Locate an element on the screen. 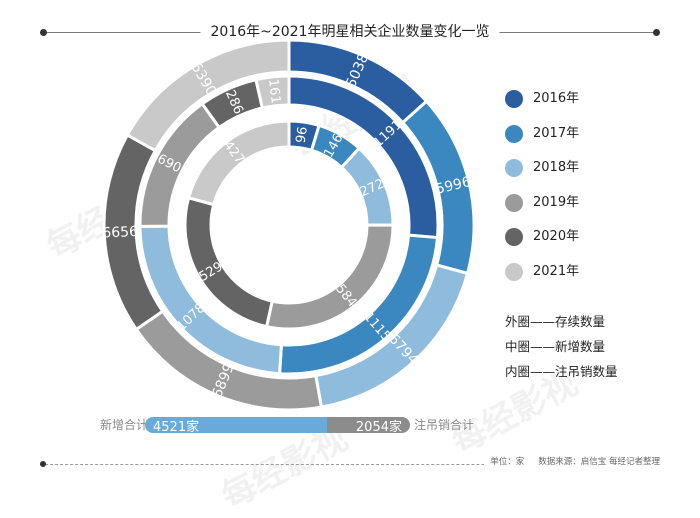  middle-ring-segment-2021年 is located at coordinates (272, 92).